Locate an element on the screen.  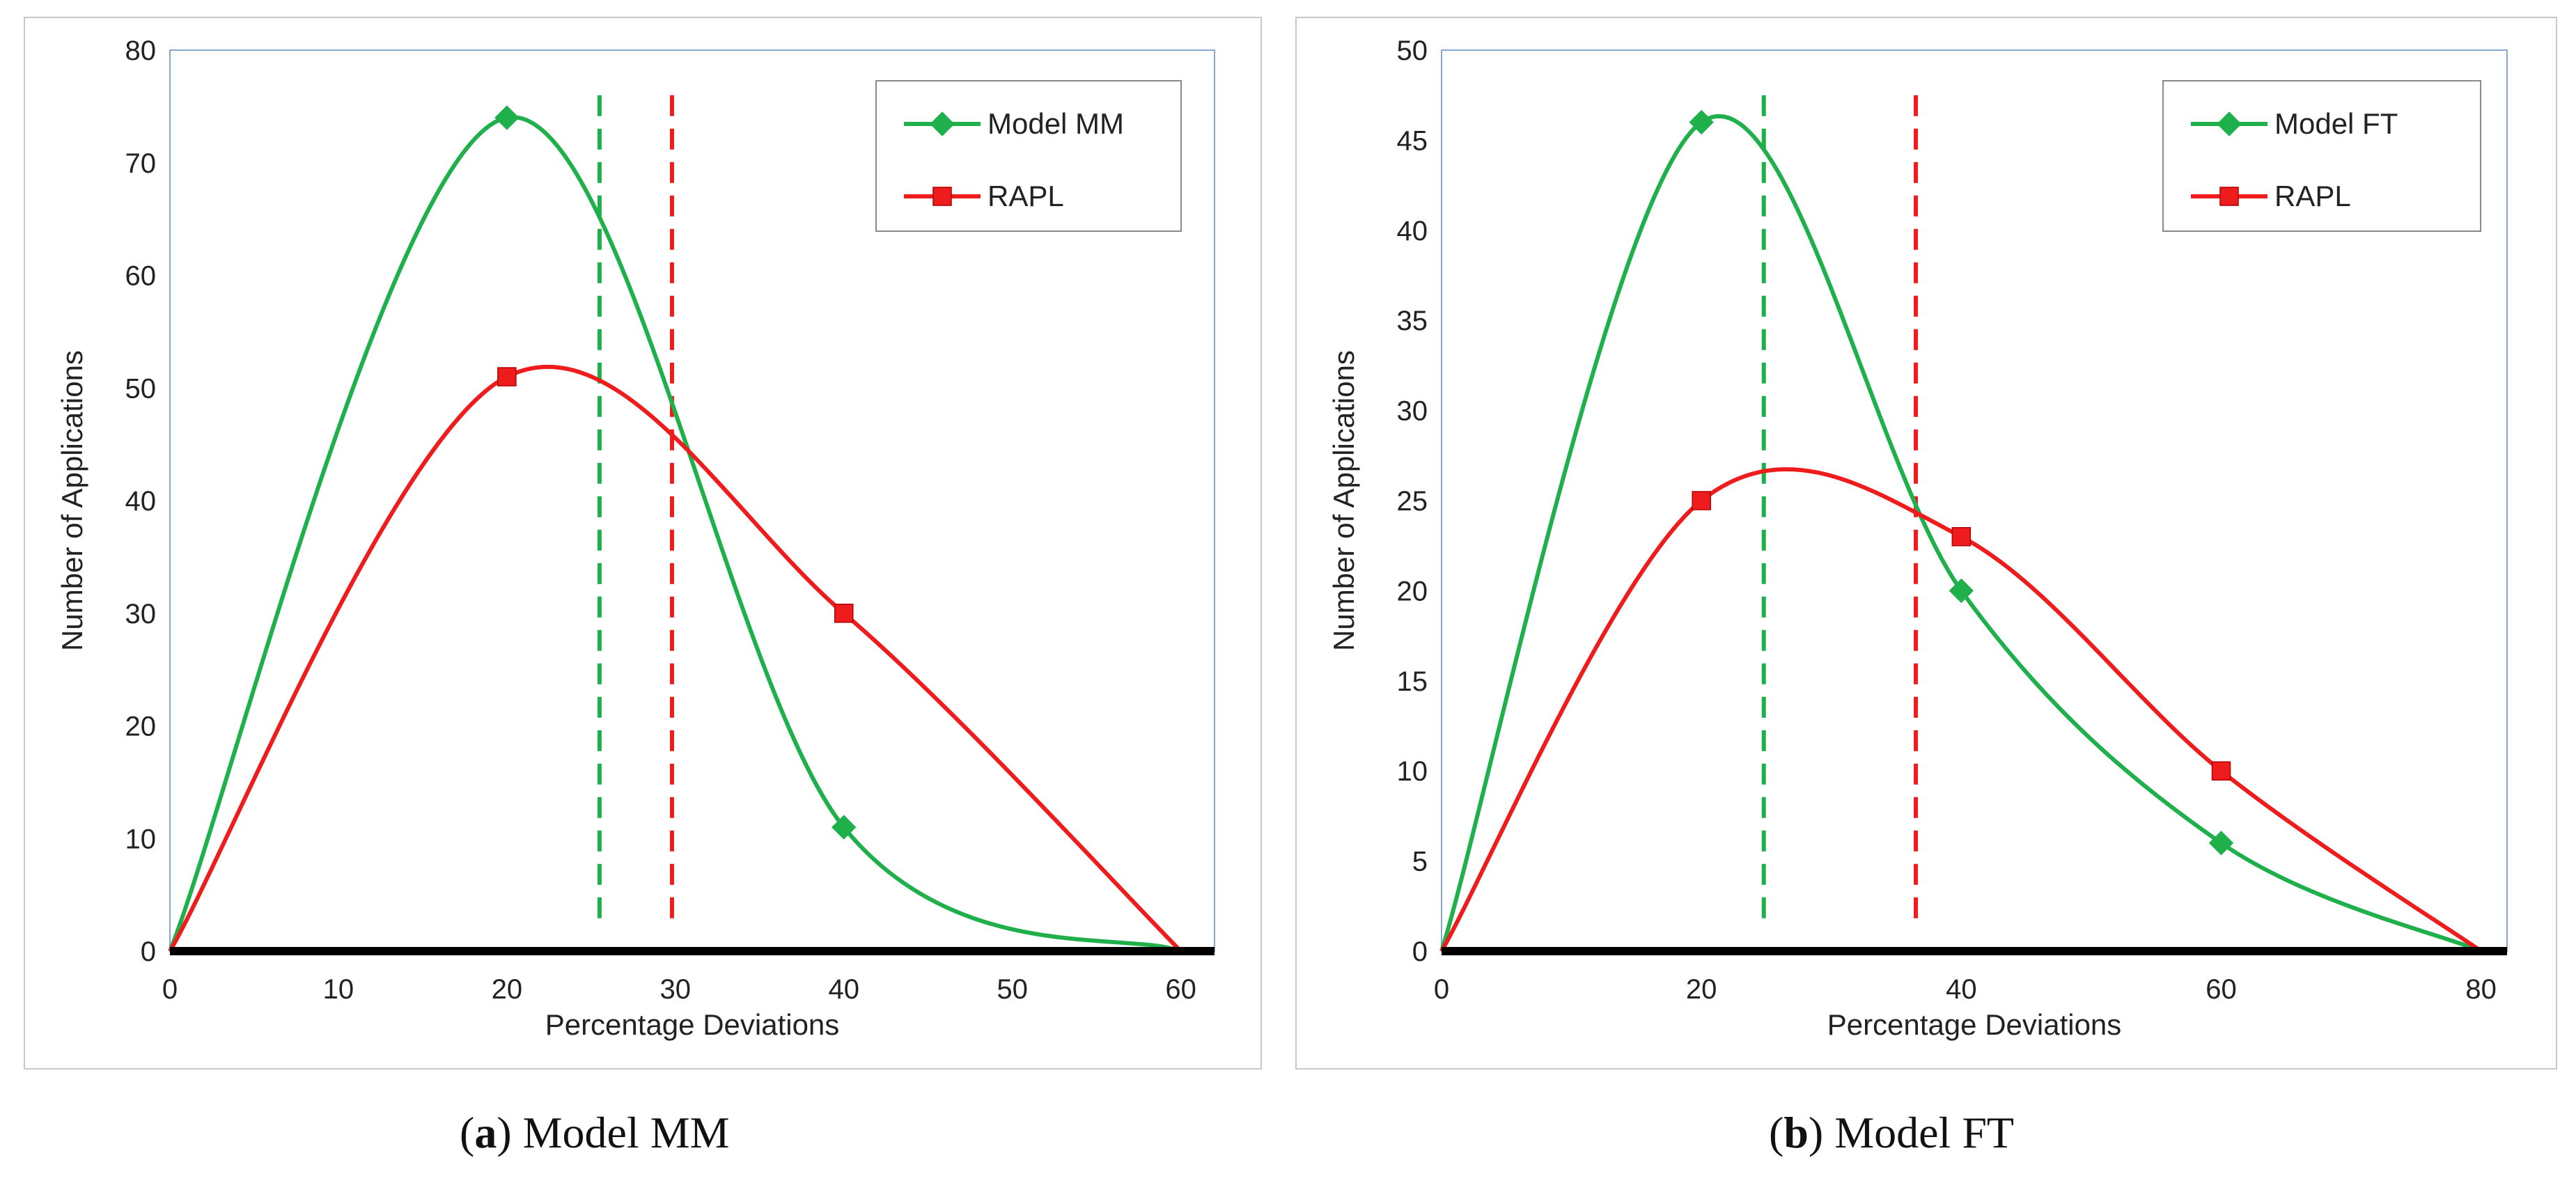
legend-label-b-1: RAPL is located at coordinates (2312, 196).